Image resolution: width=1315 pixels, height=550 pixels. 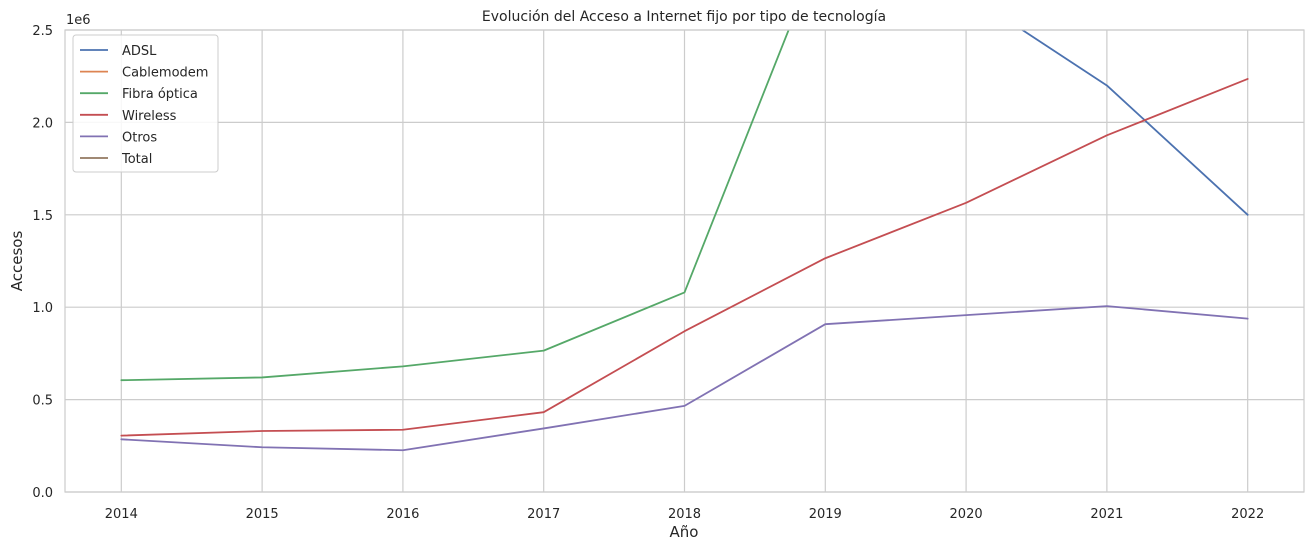 I want to click on legend-label: Fibra óptica, so click(x=160, y=94).